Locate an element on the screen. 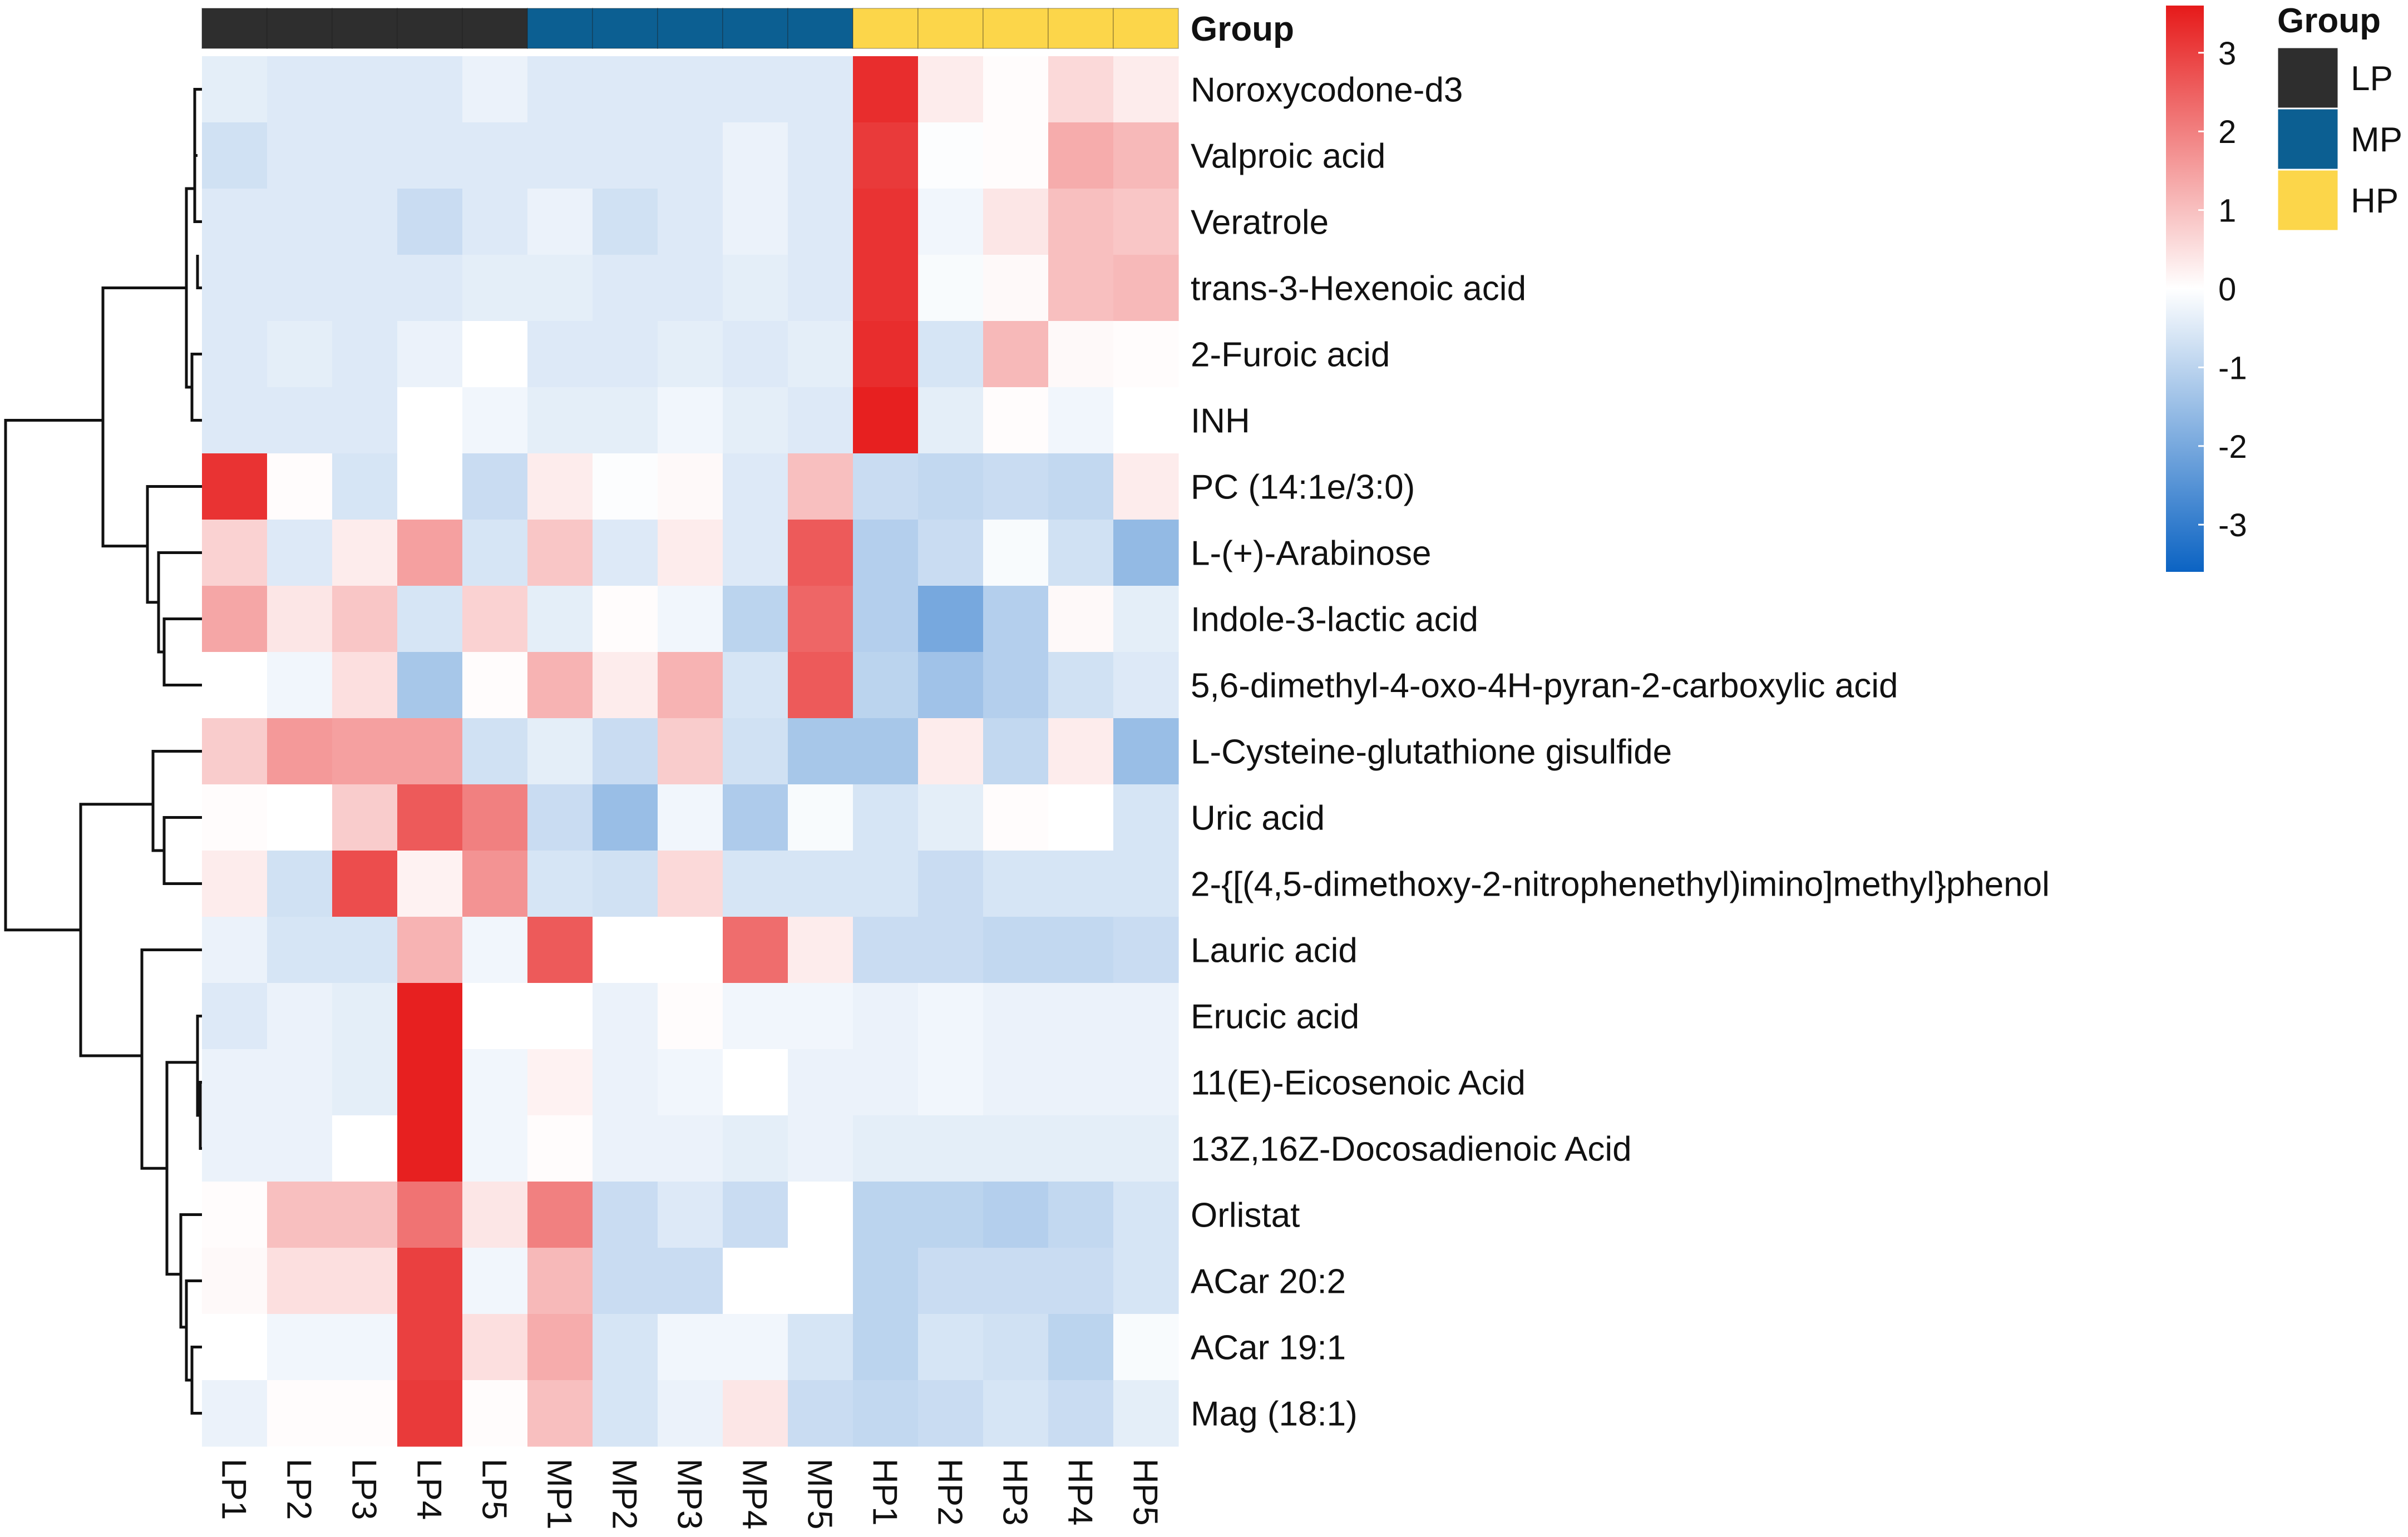 The height and width of the screenshot is (1537, 2408). row-label: trans-3-Hexenoic acid is located at coordinates (1358, 289).